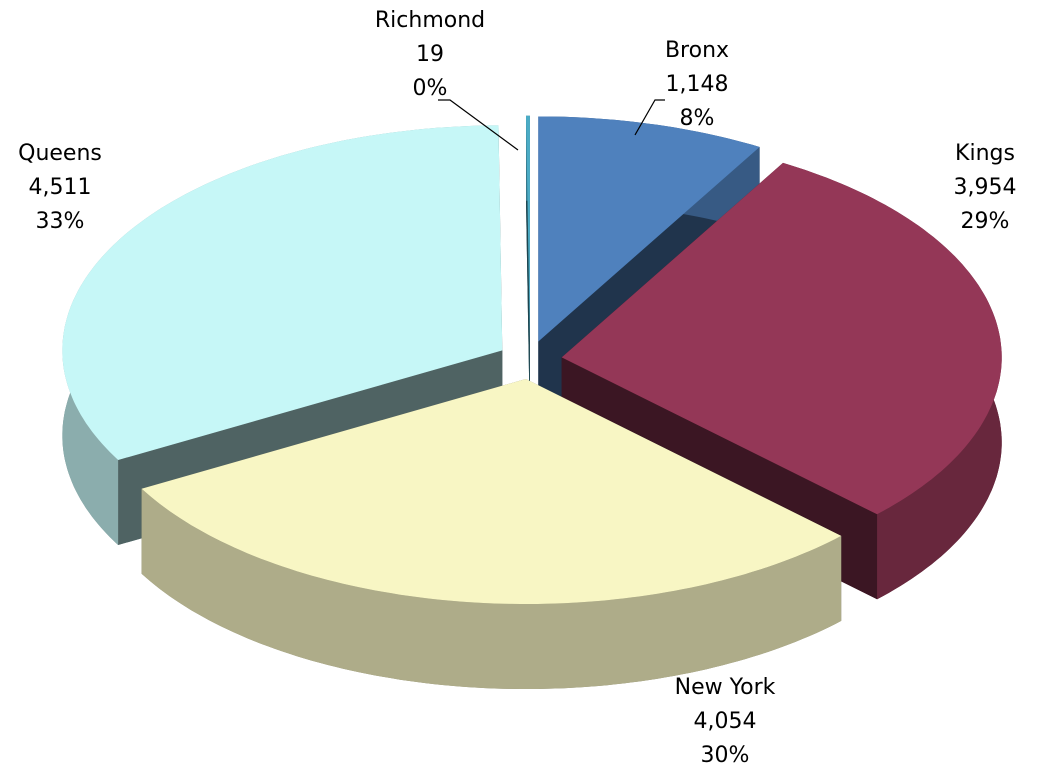  I want to click on percent-label: 30%, so click(725, 755).